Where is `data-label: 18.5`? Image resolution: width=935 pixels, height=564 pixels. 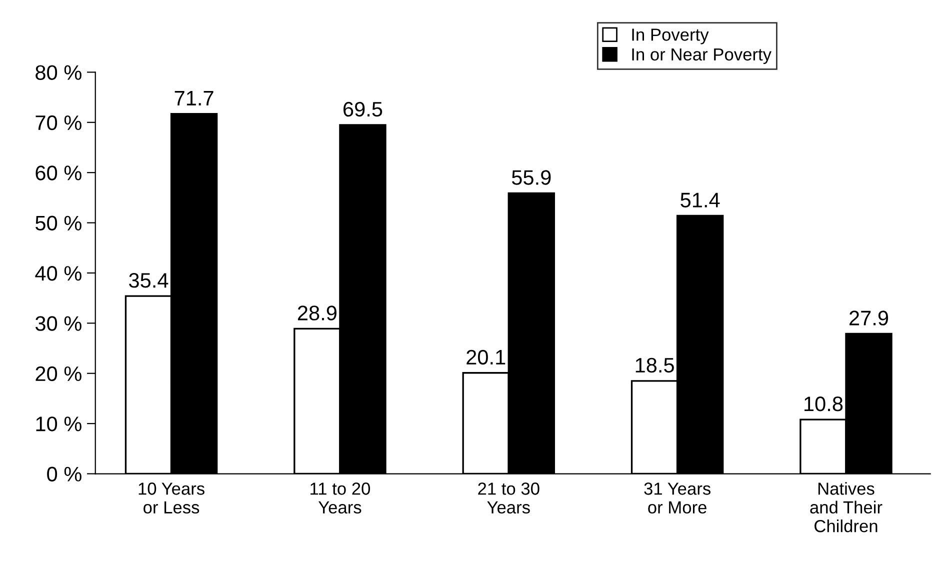 data-label: 18.5 is located at coordinates (655, 365).